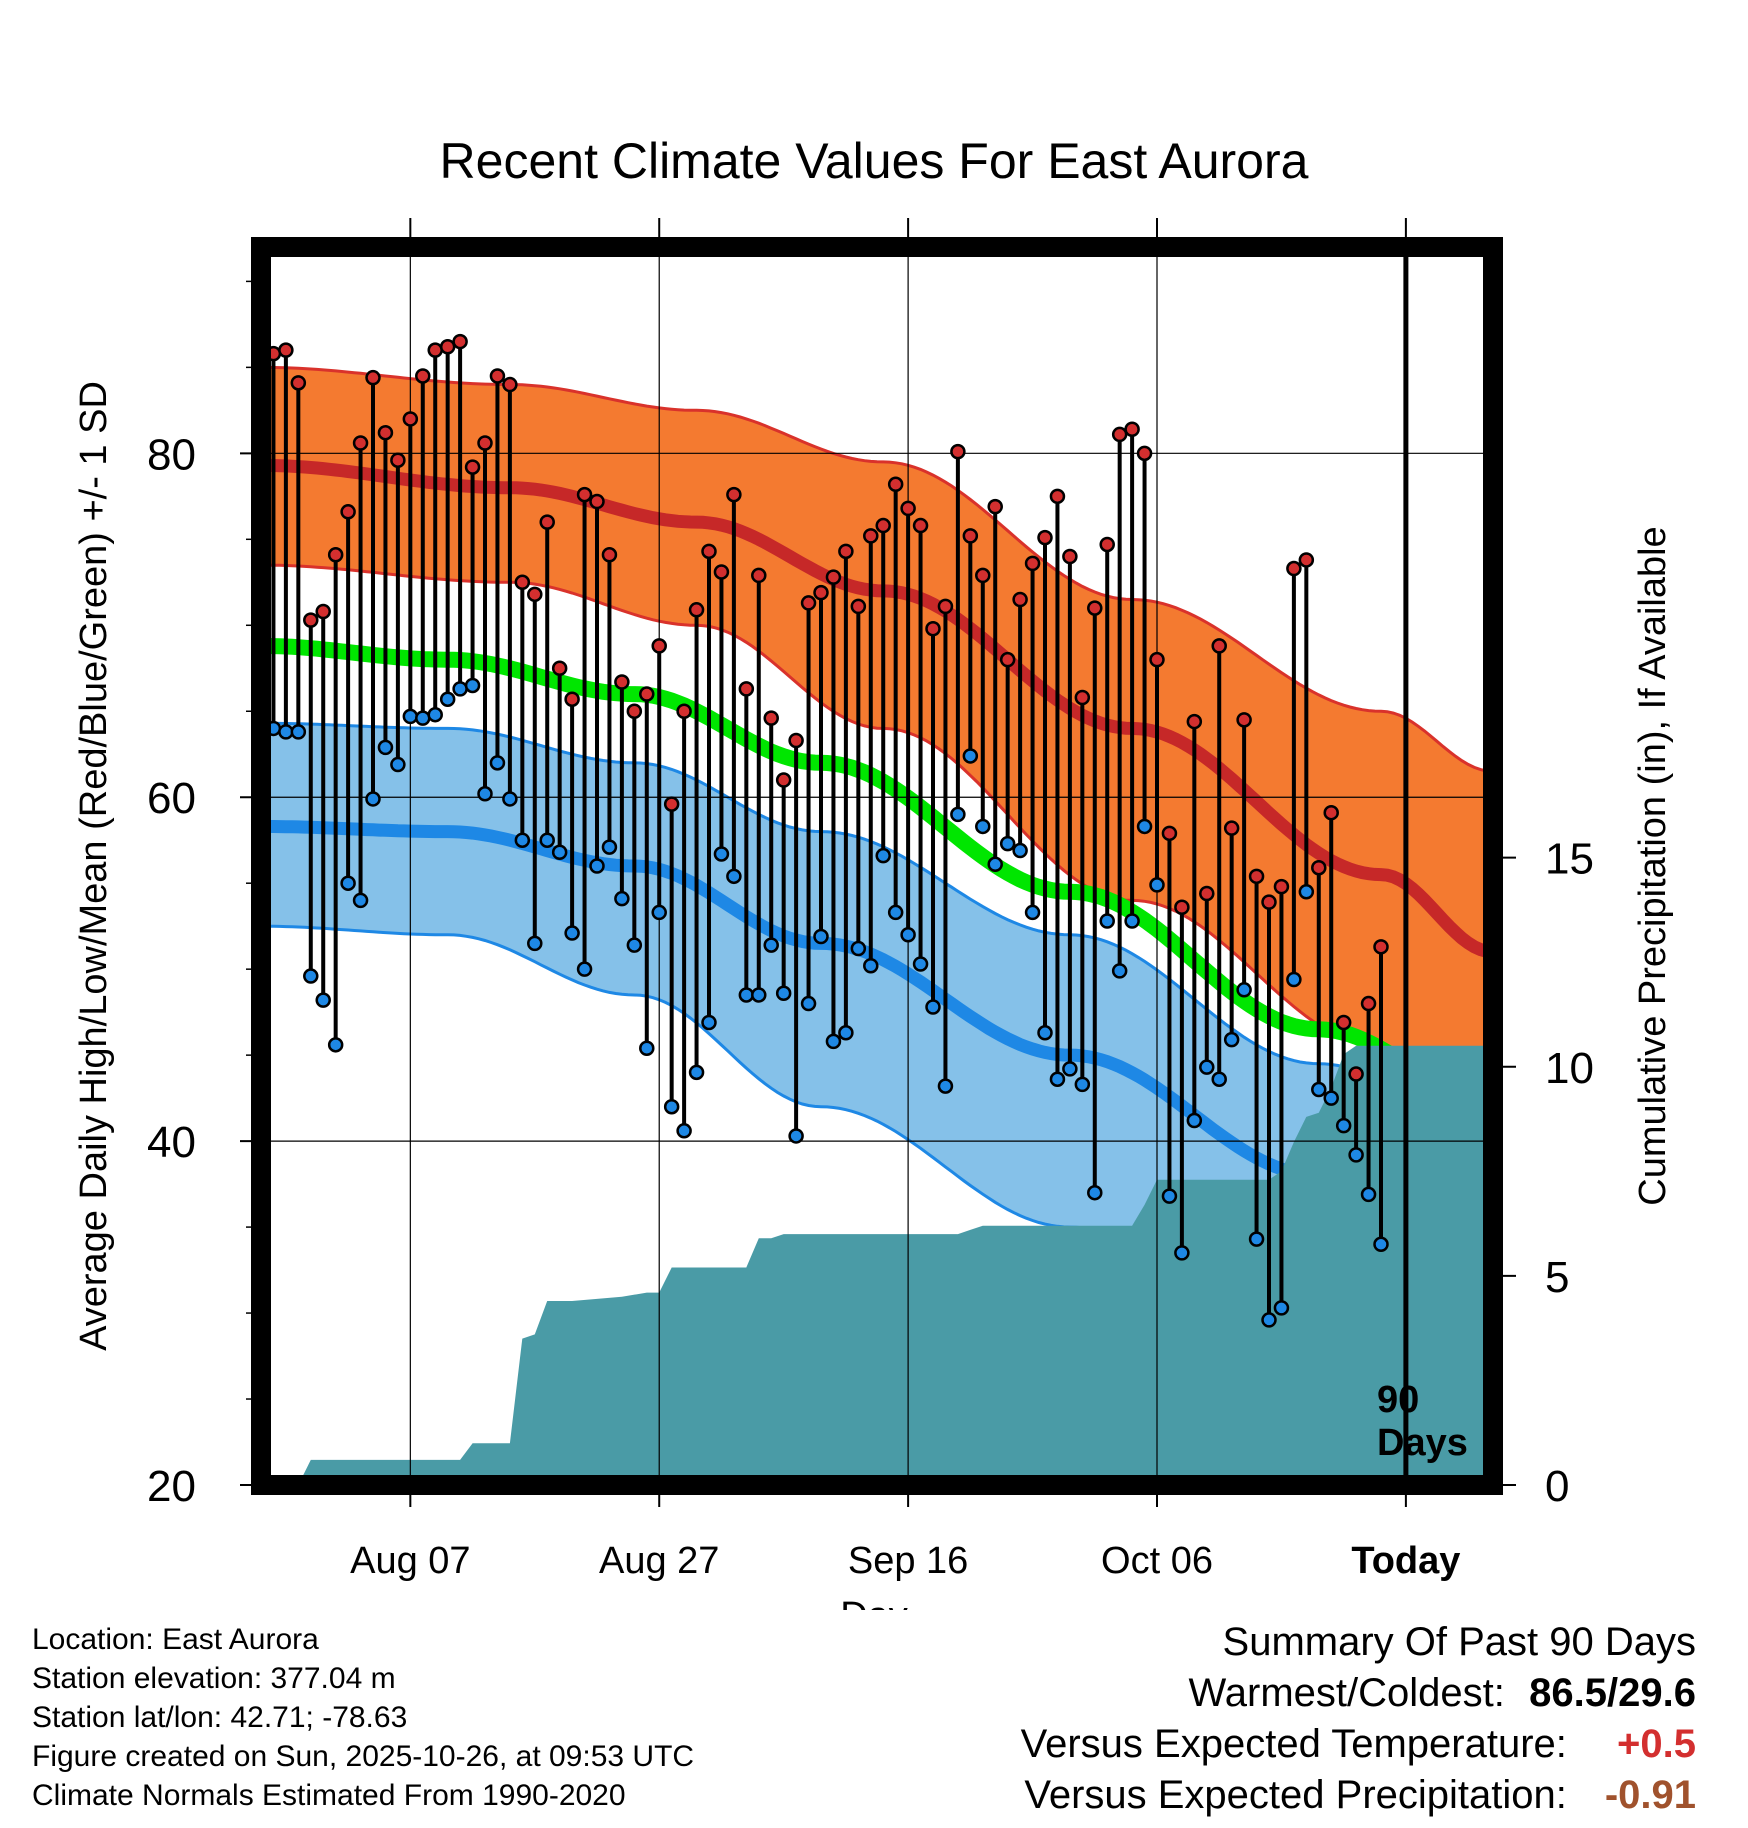 This screenshot has width=1748, height=1828. What do you see at coordinates (329, 1795) in the screenshot?
I see `climate-normals-note: Climate Normals Estimated From 1990-2020` at bounding box center [329, 1795].